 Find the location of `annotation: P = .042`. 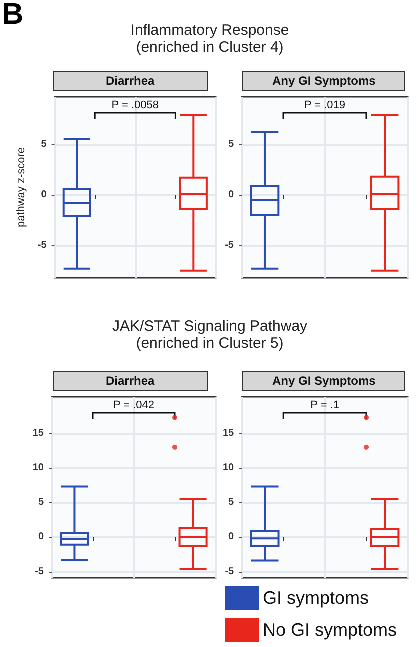

annotation: P = .042 is located at coordinates (134, 406).